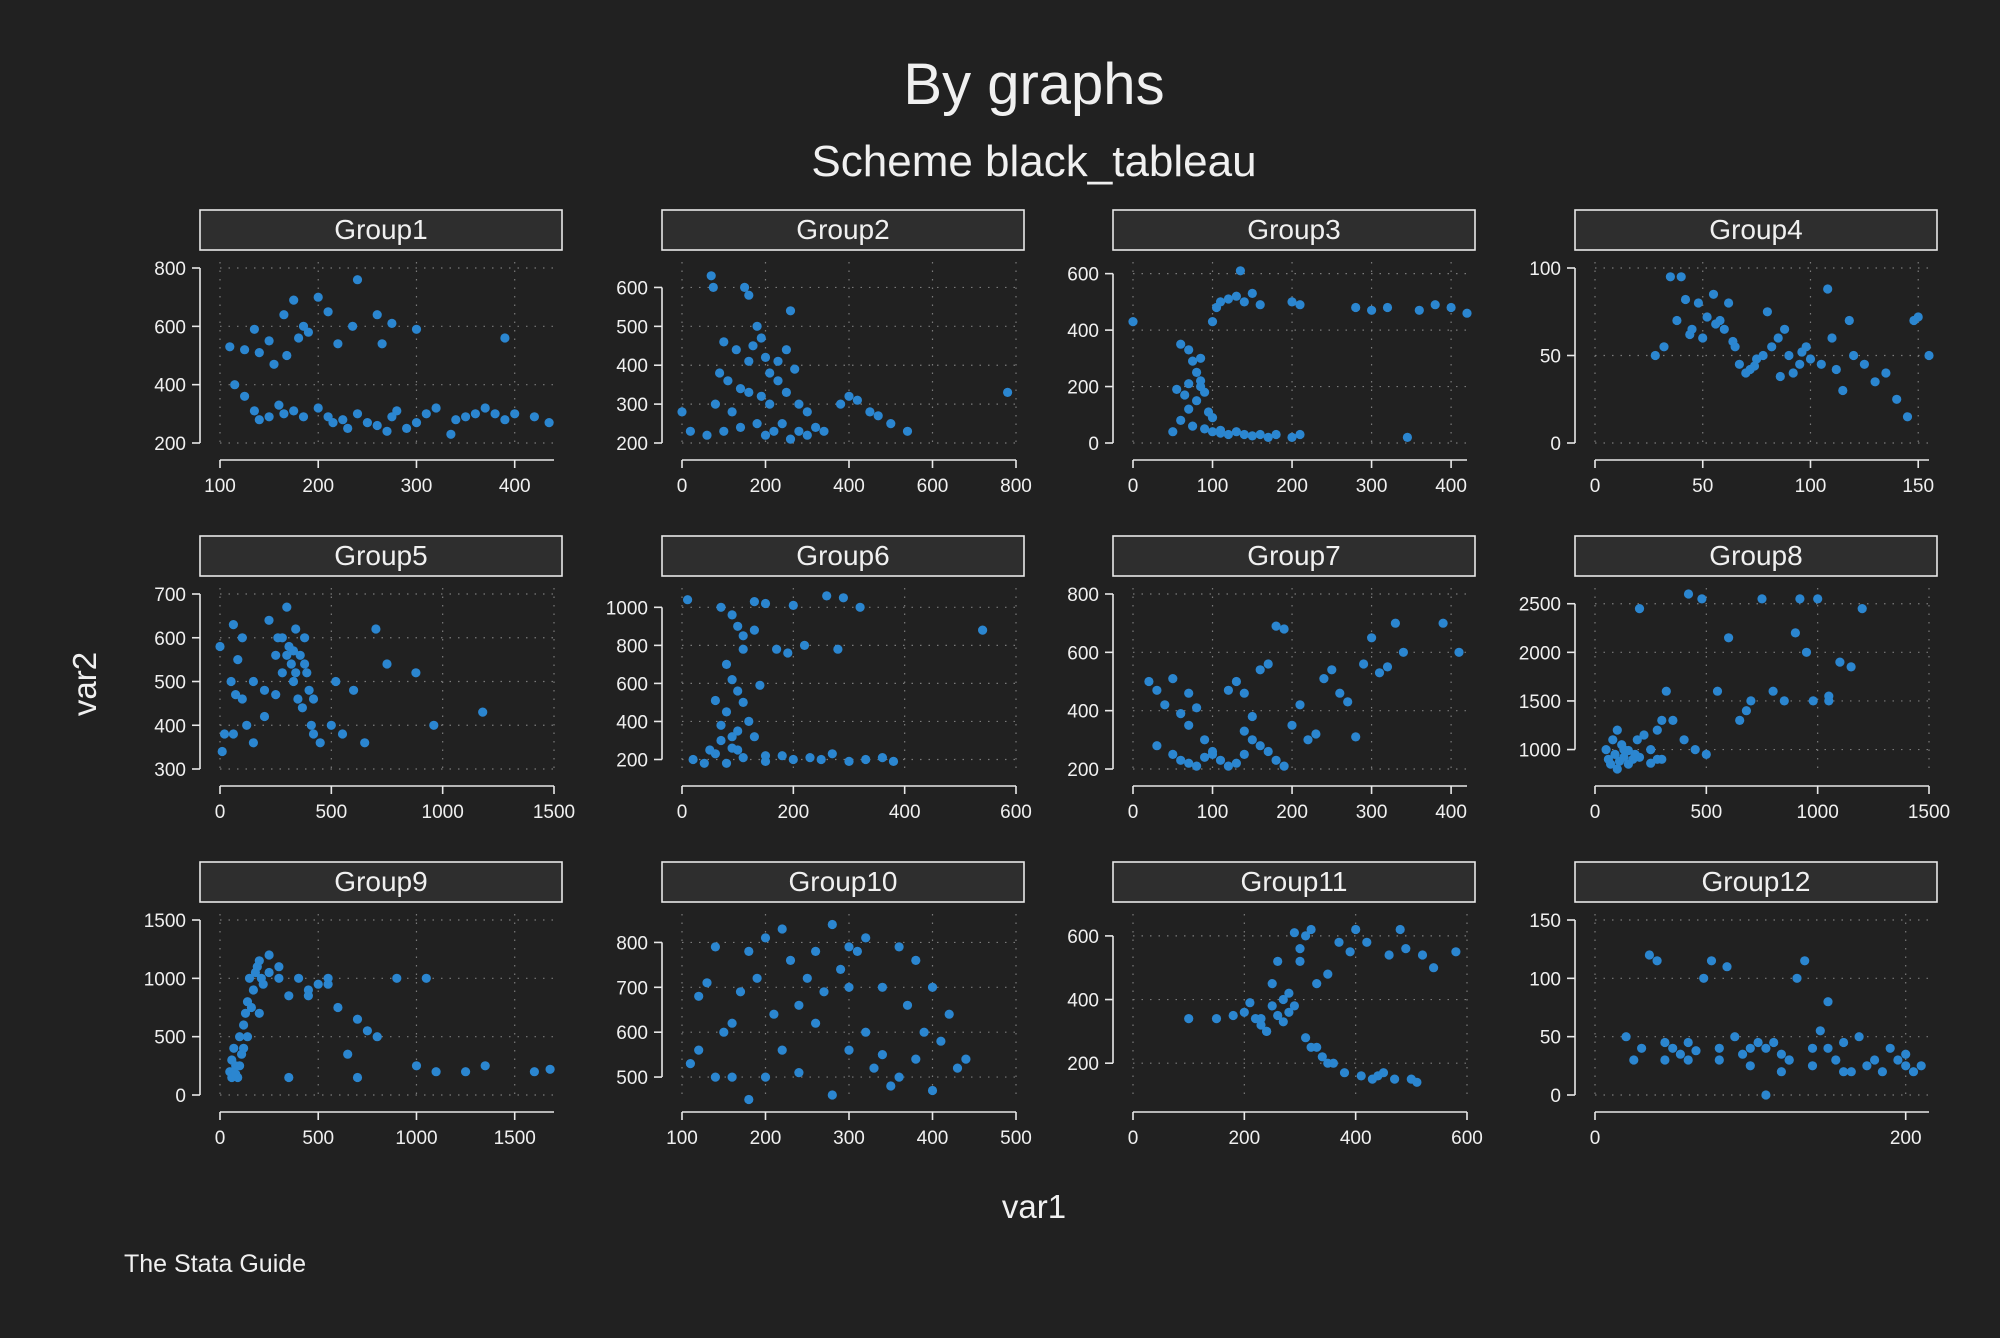 The image size is (2000, 1338). Describe the element at coordinates (682, 1138) in the screenshot. I see `x-tick-label: 100` at that location.